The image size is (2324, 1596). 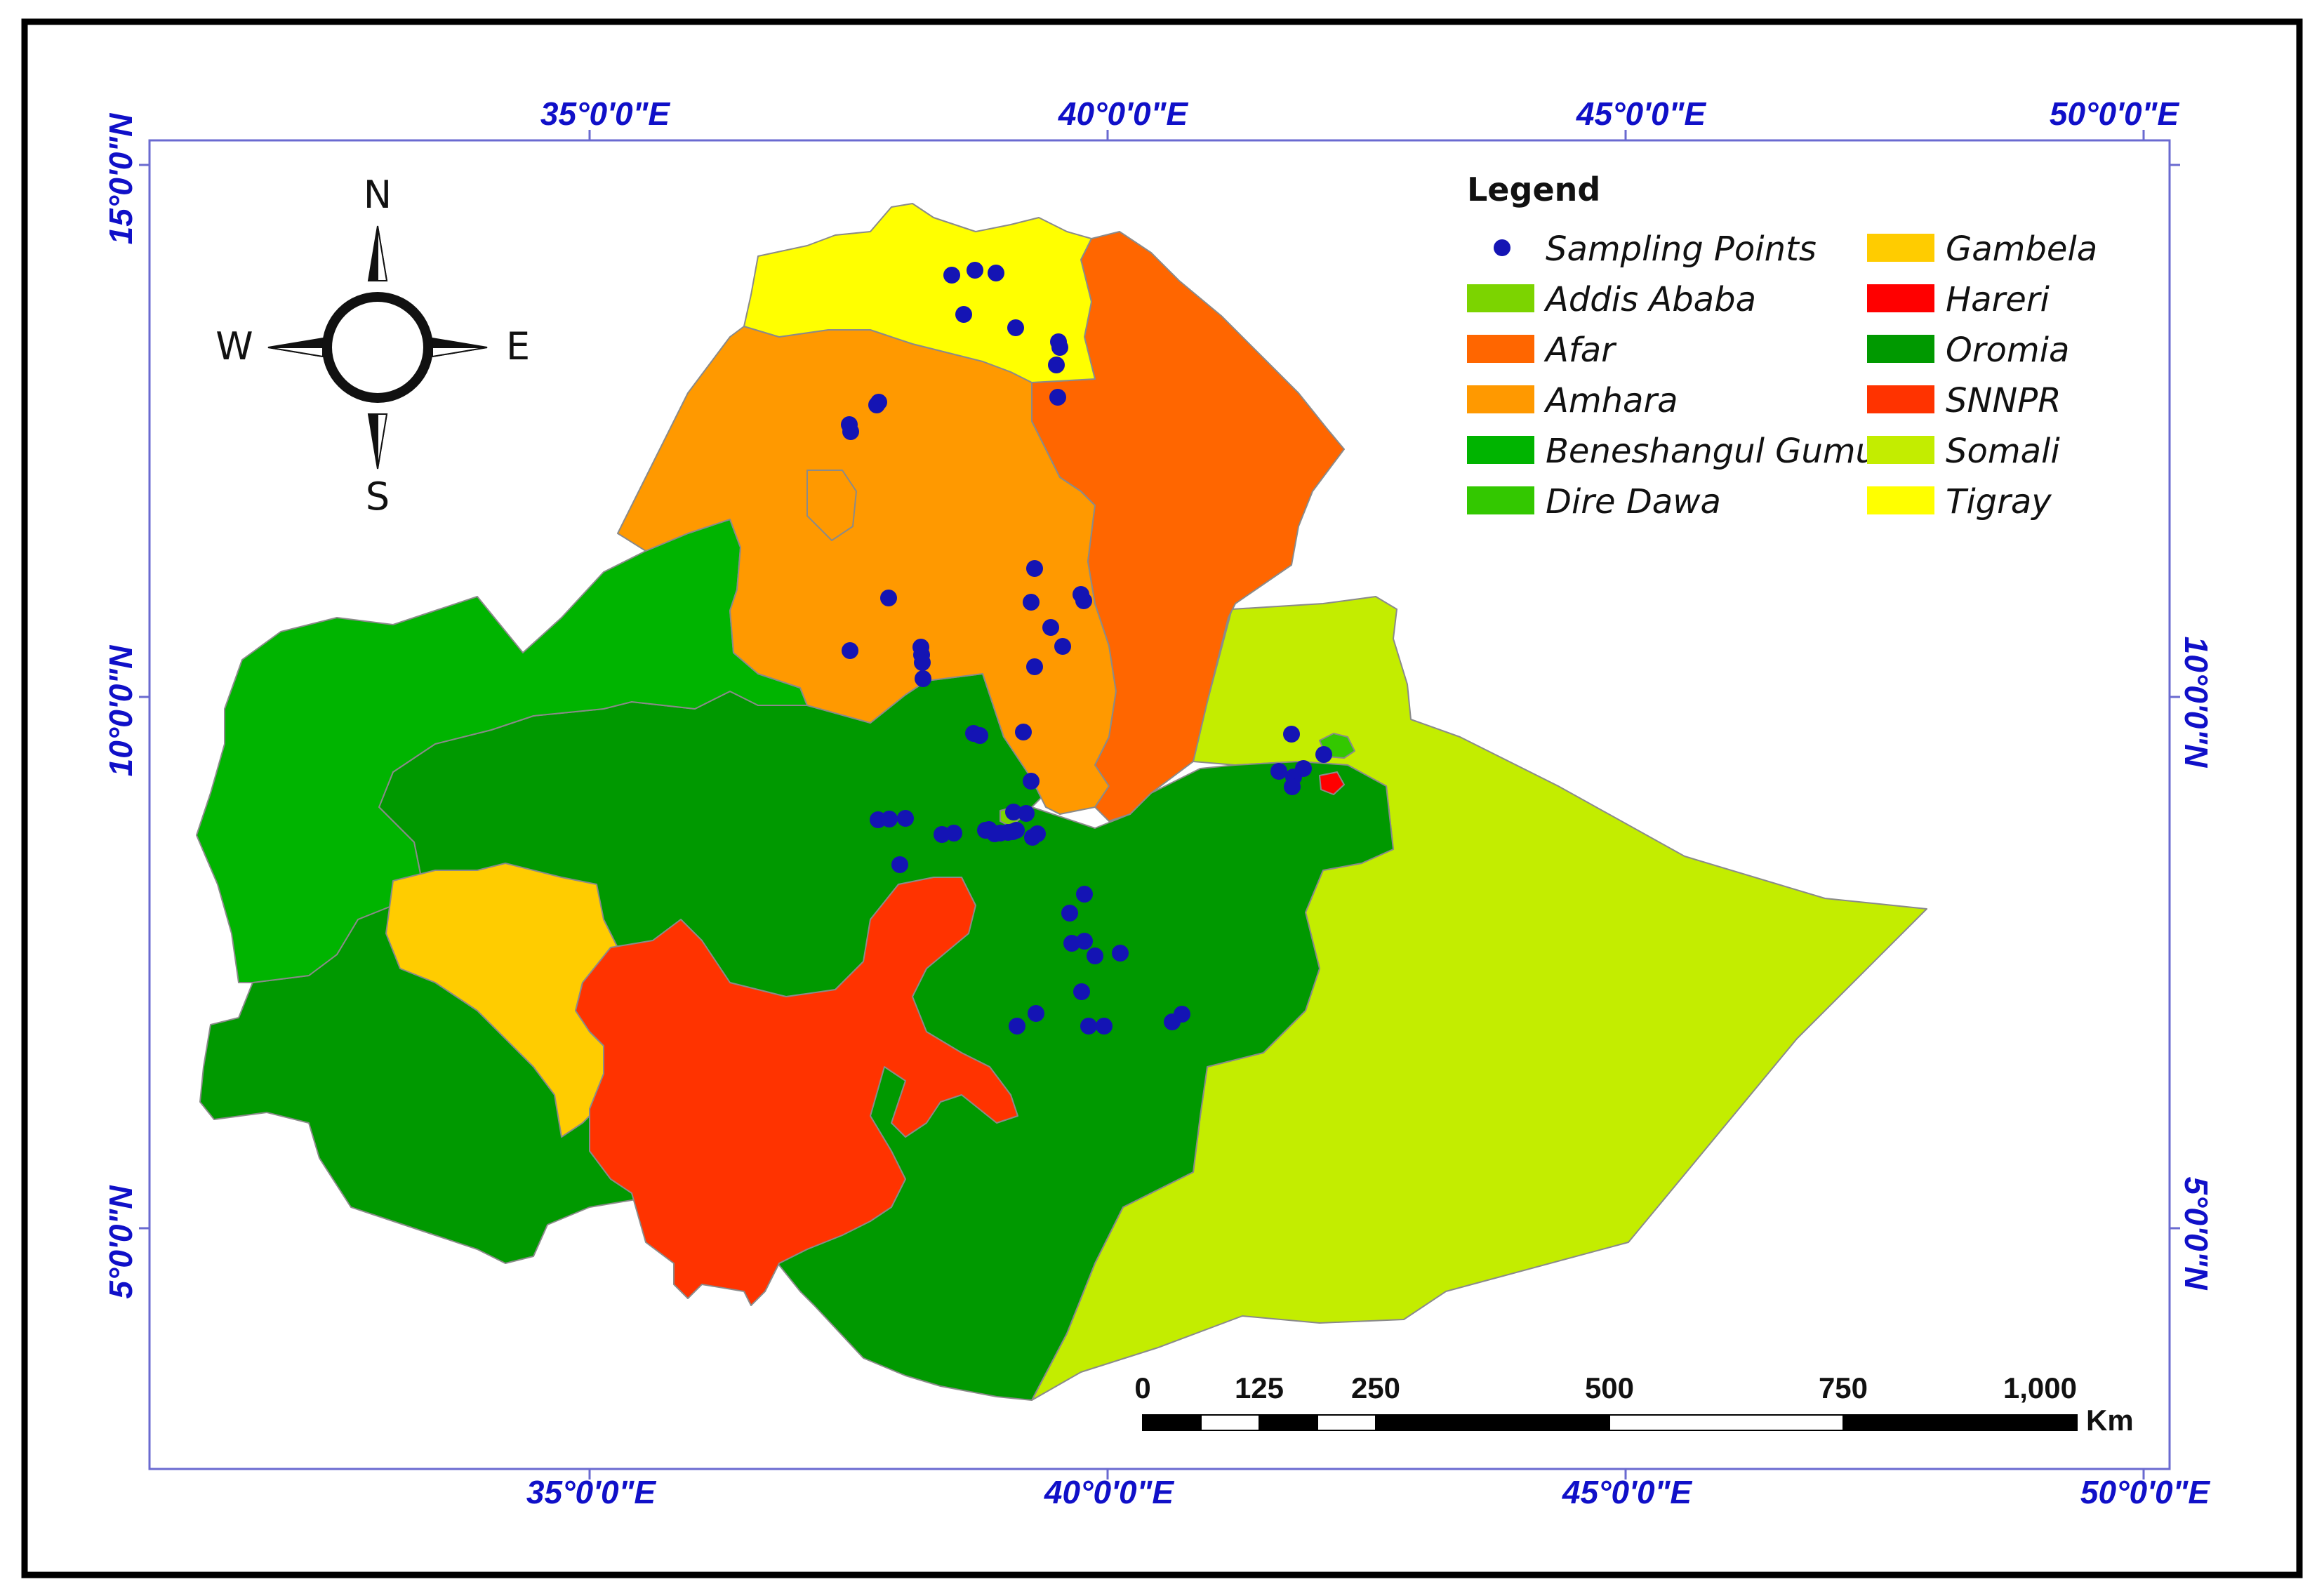 What do you see at coordinates (1502, 247) in the screenshot?
I see `legend-swatch-sampling-point` at bounding box center [1502, 247].